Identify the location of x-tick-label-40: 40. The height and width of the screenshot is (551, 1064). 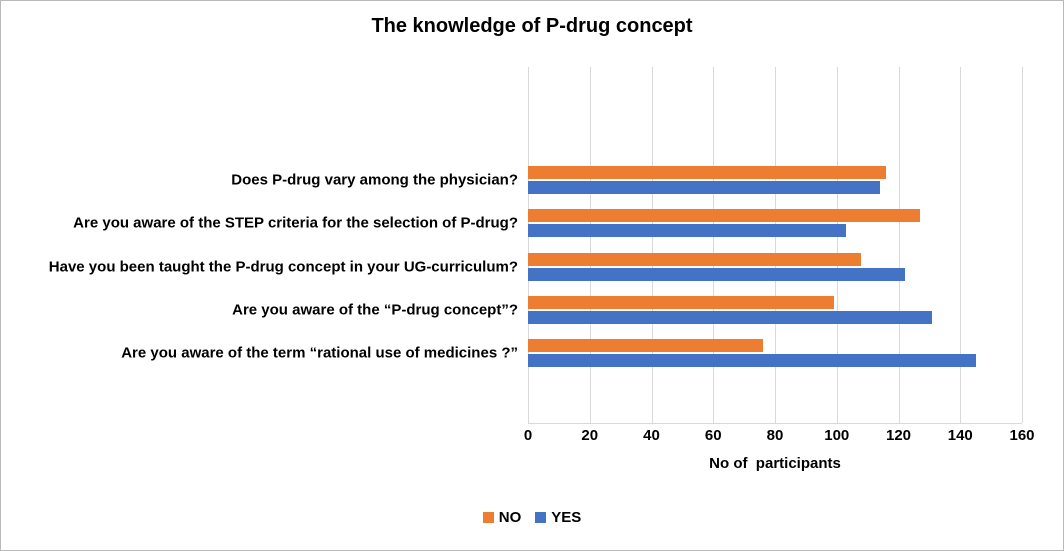
(651, 435).